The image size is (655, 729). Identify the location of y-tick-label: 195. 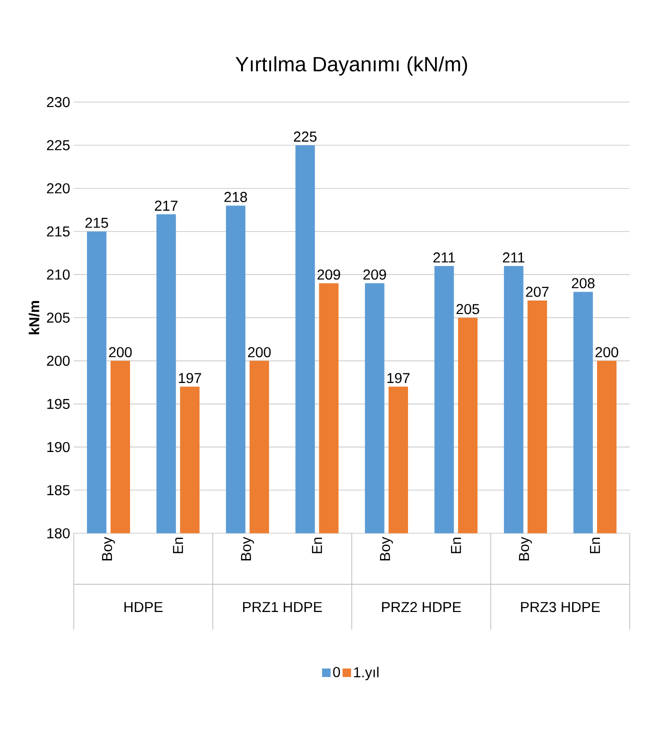
(58, 404).